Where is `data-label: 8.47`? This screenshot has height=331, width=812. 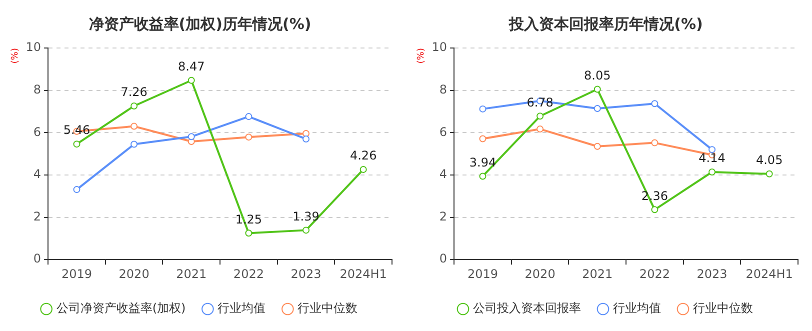
data-label: 8.47 is located at coordinates (191, 67).